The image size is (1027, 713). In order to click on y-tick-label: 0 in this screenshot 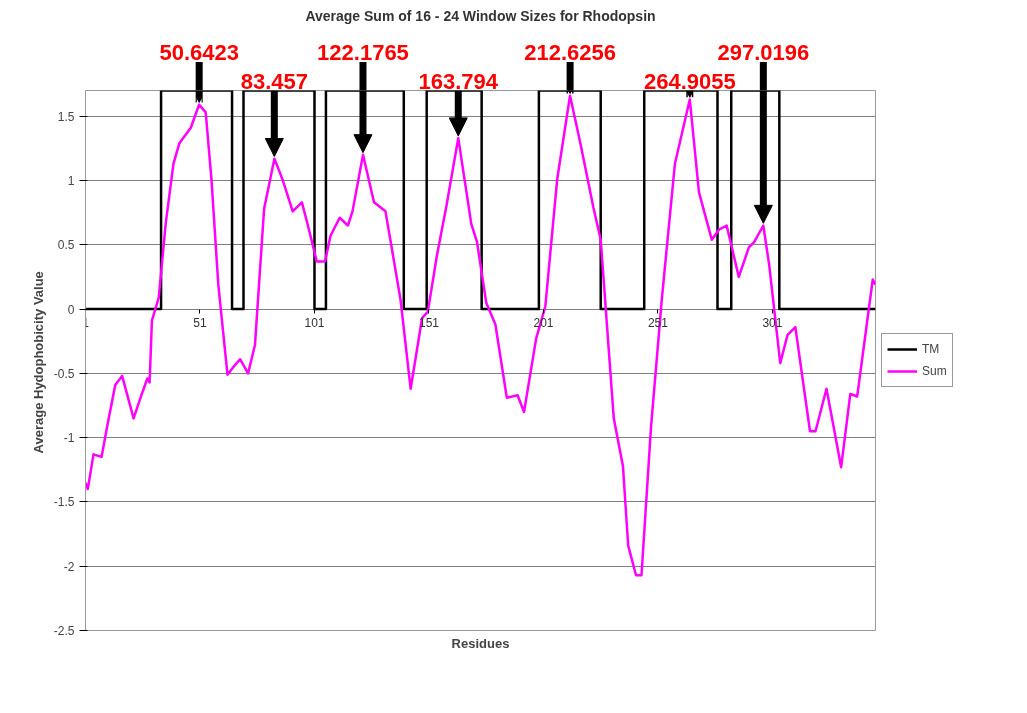, I will do `click(71, 309)`.